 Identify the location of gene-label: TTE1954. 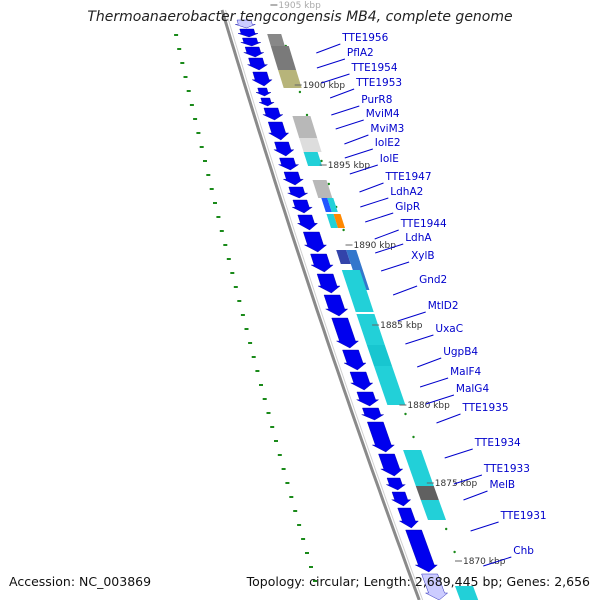
(374, 68).